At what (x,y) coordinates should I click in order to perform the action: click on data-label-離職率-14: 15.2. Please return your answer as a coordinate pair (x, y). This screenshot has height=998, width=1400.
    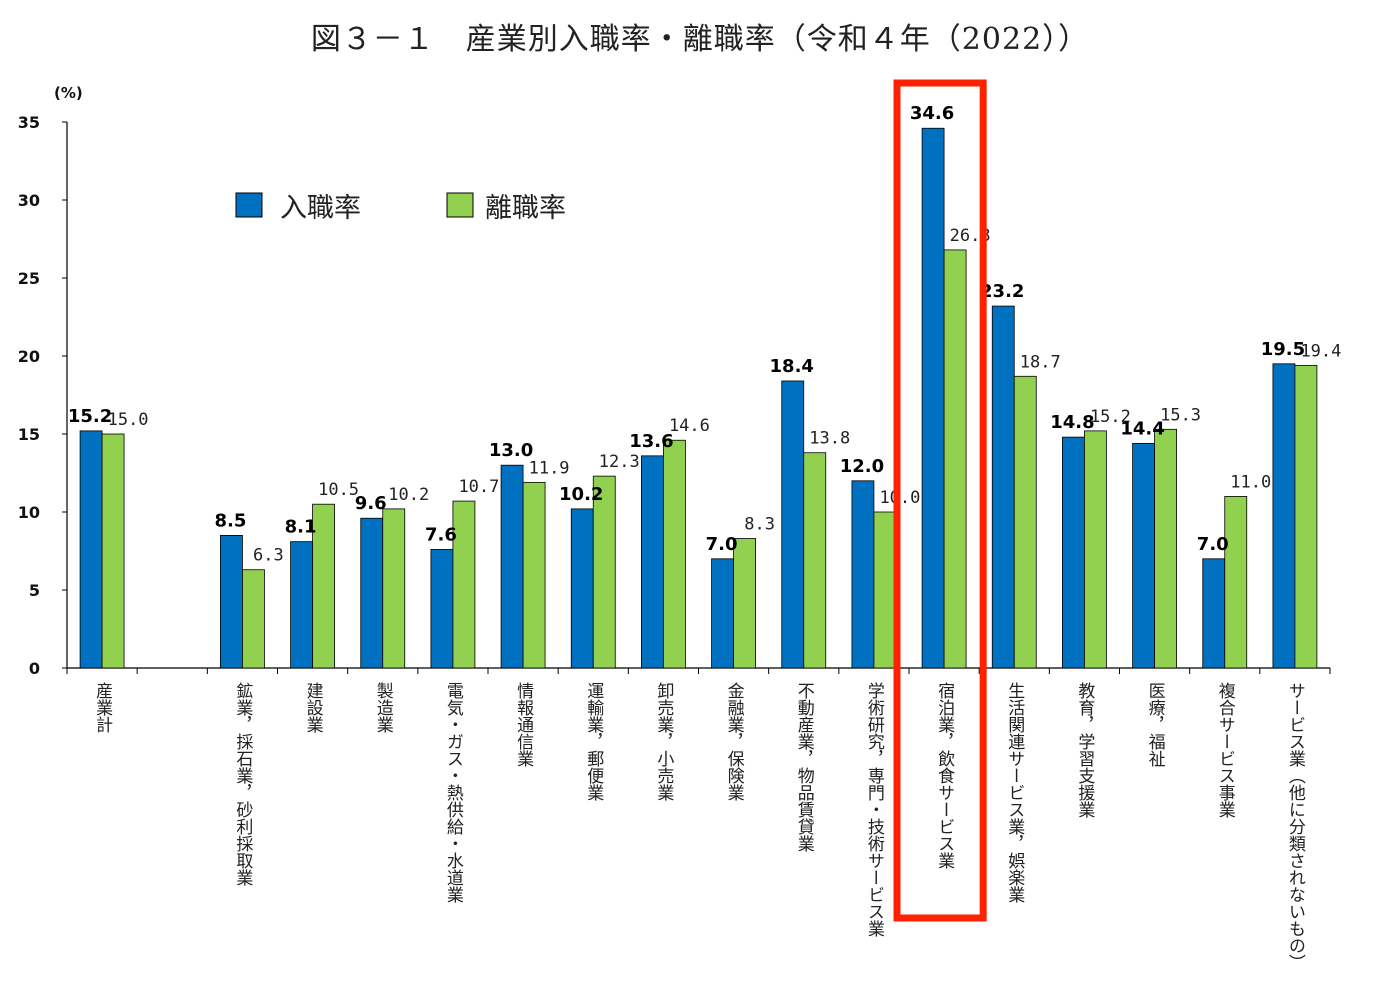
    Looking at the image, I should click on (1110, 417).